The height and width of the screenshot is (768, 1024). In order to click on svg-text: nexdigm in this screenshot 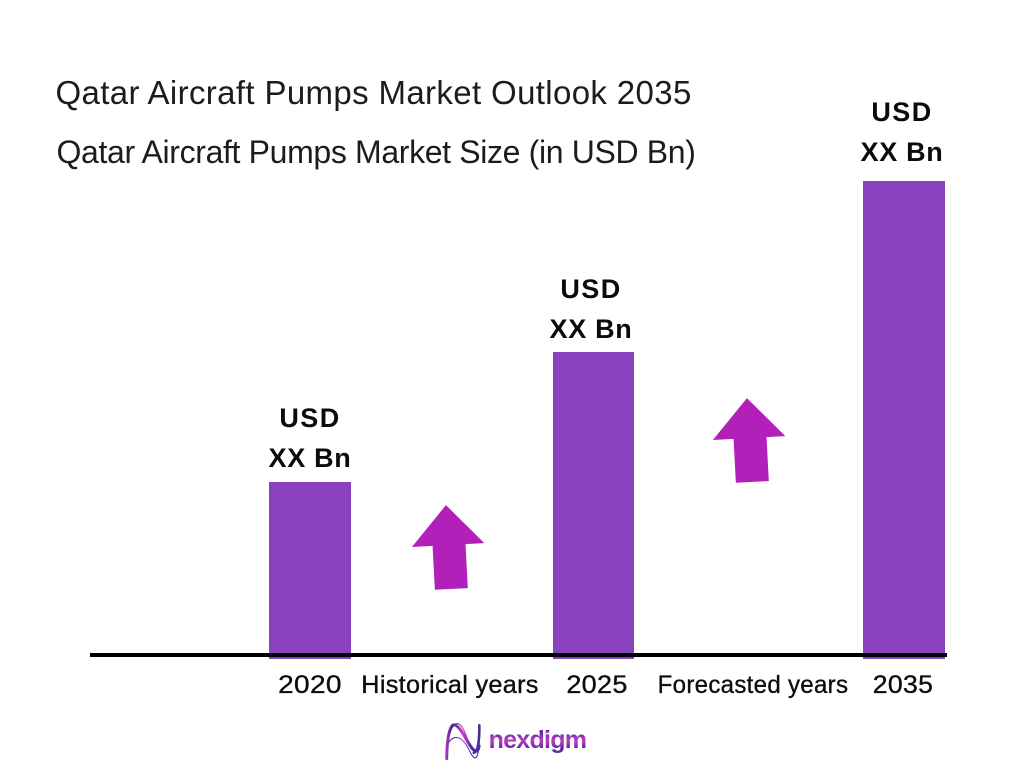, I will do `click(538, 740)`.